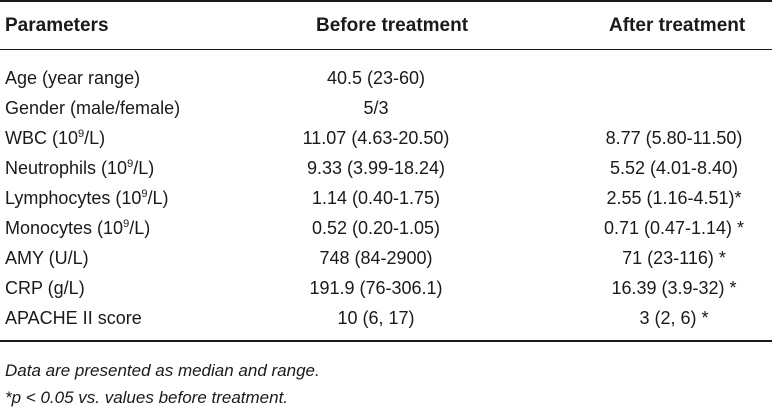 Image resolution: width=772 pixels, height=411 pixels. Describe the element at coordinates (386, 1) in the screenshot. I see `table-top-rule` at that location.